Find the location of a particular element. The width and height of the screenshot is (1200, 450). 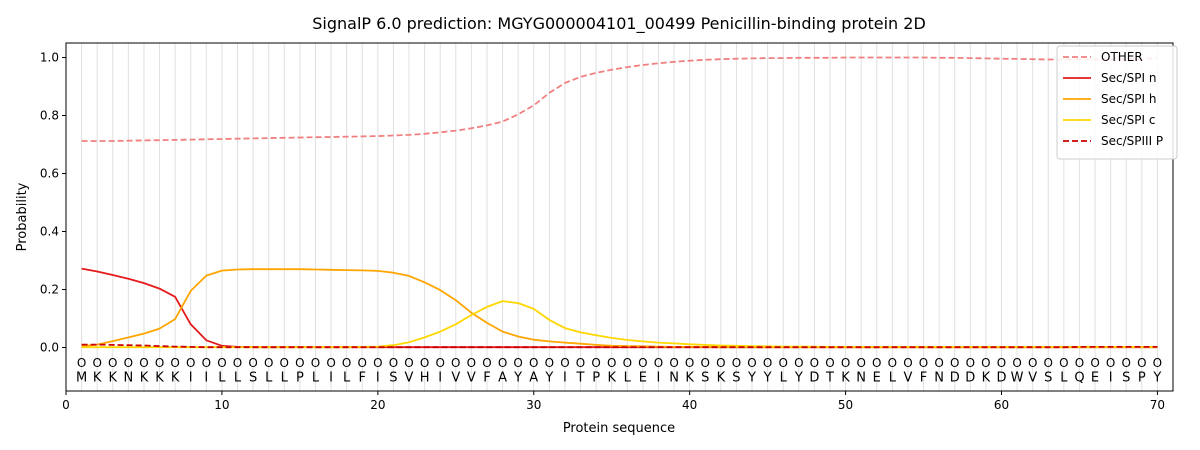

residue-label: A is located at coordinates (502, 378).